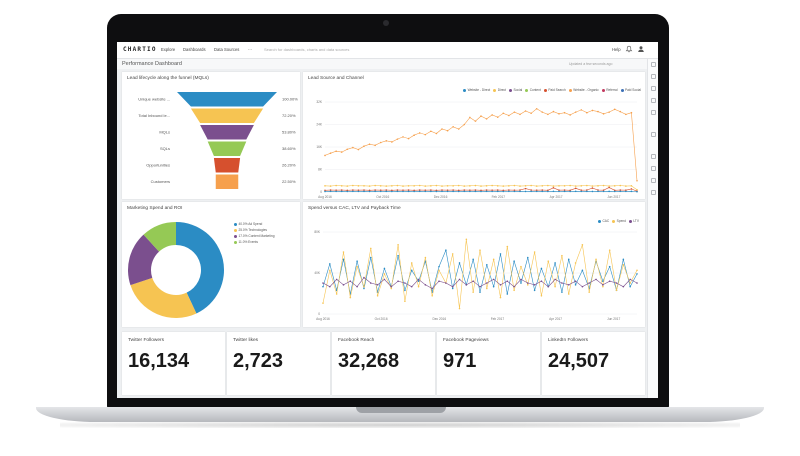 This screenshot has width=800, height=456. Describe the element at coordinates (653, 180) in the screenshot. I see `camera-icon` at that location.